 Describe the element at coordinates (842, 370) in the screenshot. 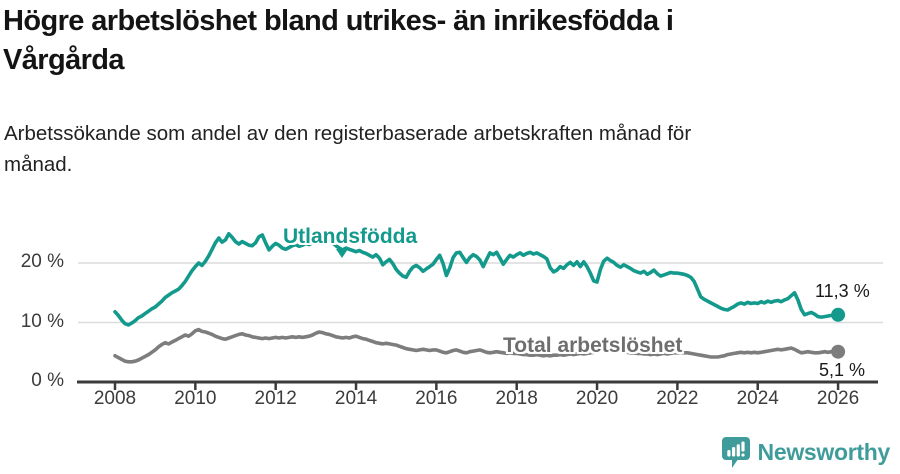

I see `end-value-total-arbetsloshet: 5,1 %` at that location.